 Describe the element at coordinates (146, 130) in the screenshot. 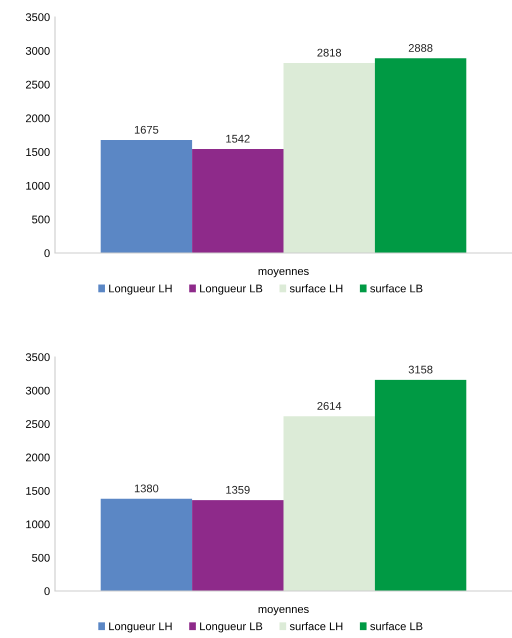

I see `data-label: 1675` at that location.